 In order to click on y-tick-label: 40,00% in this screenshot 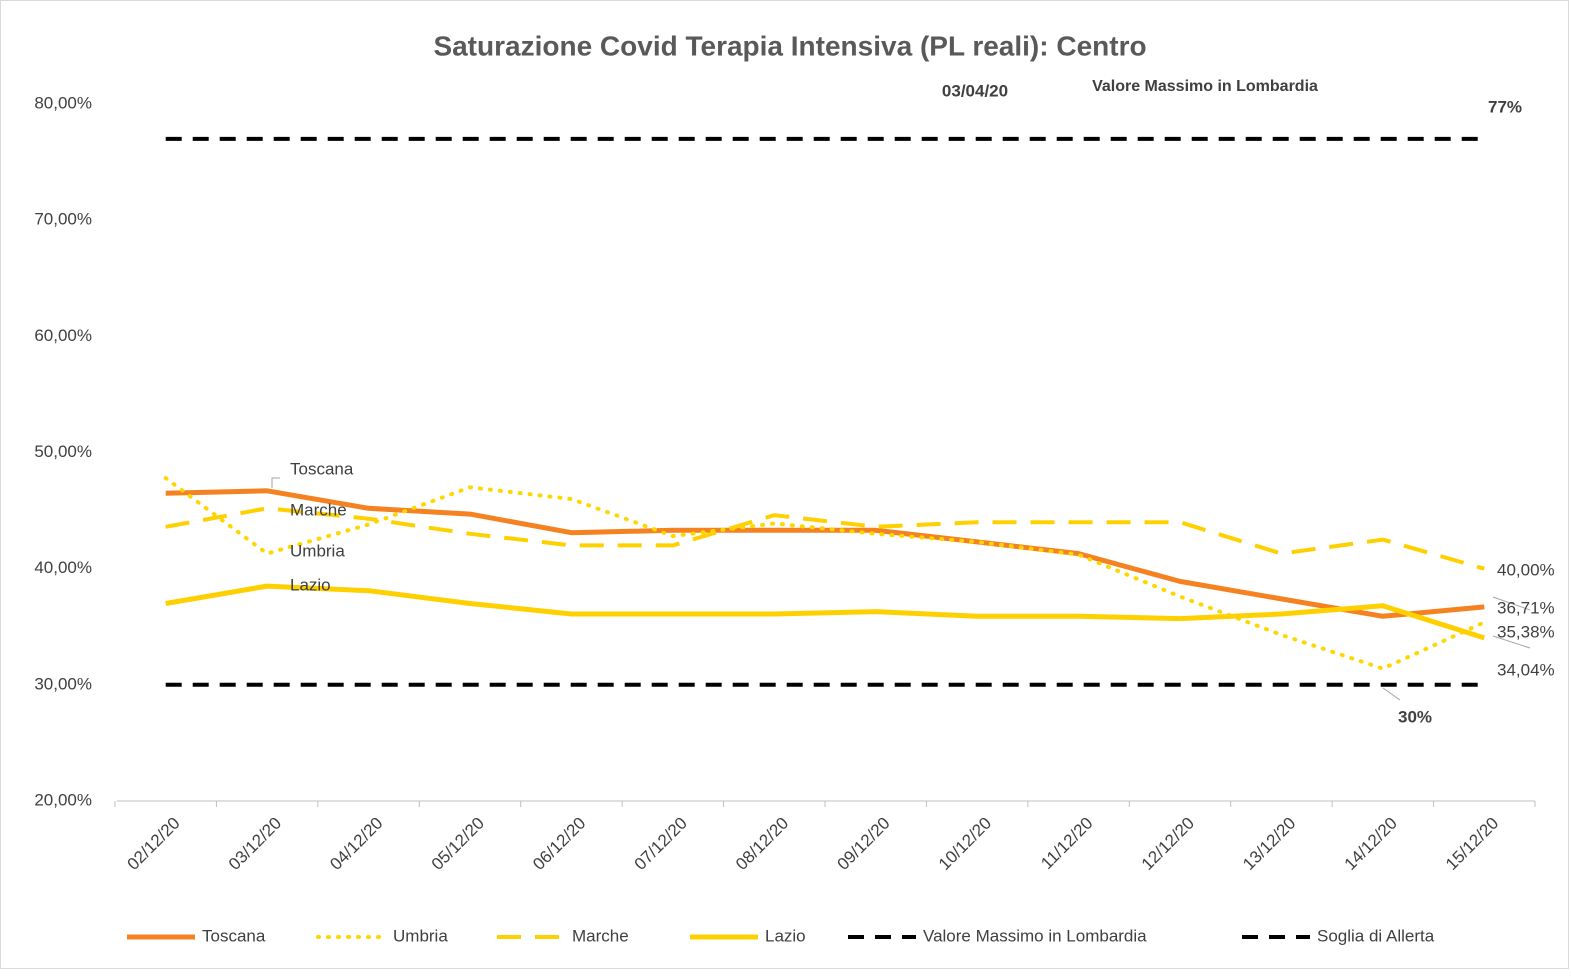, I will do `click(63, 567)`.